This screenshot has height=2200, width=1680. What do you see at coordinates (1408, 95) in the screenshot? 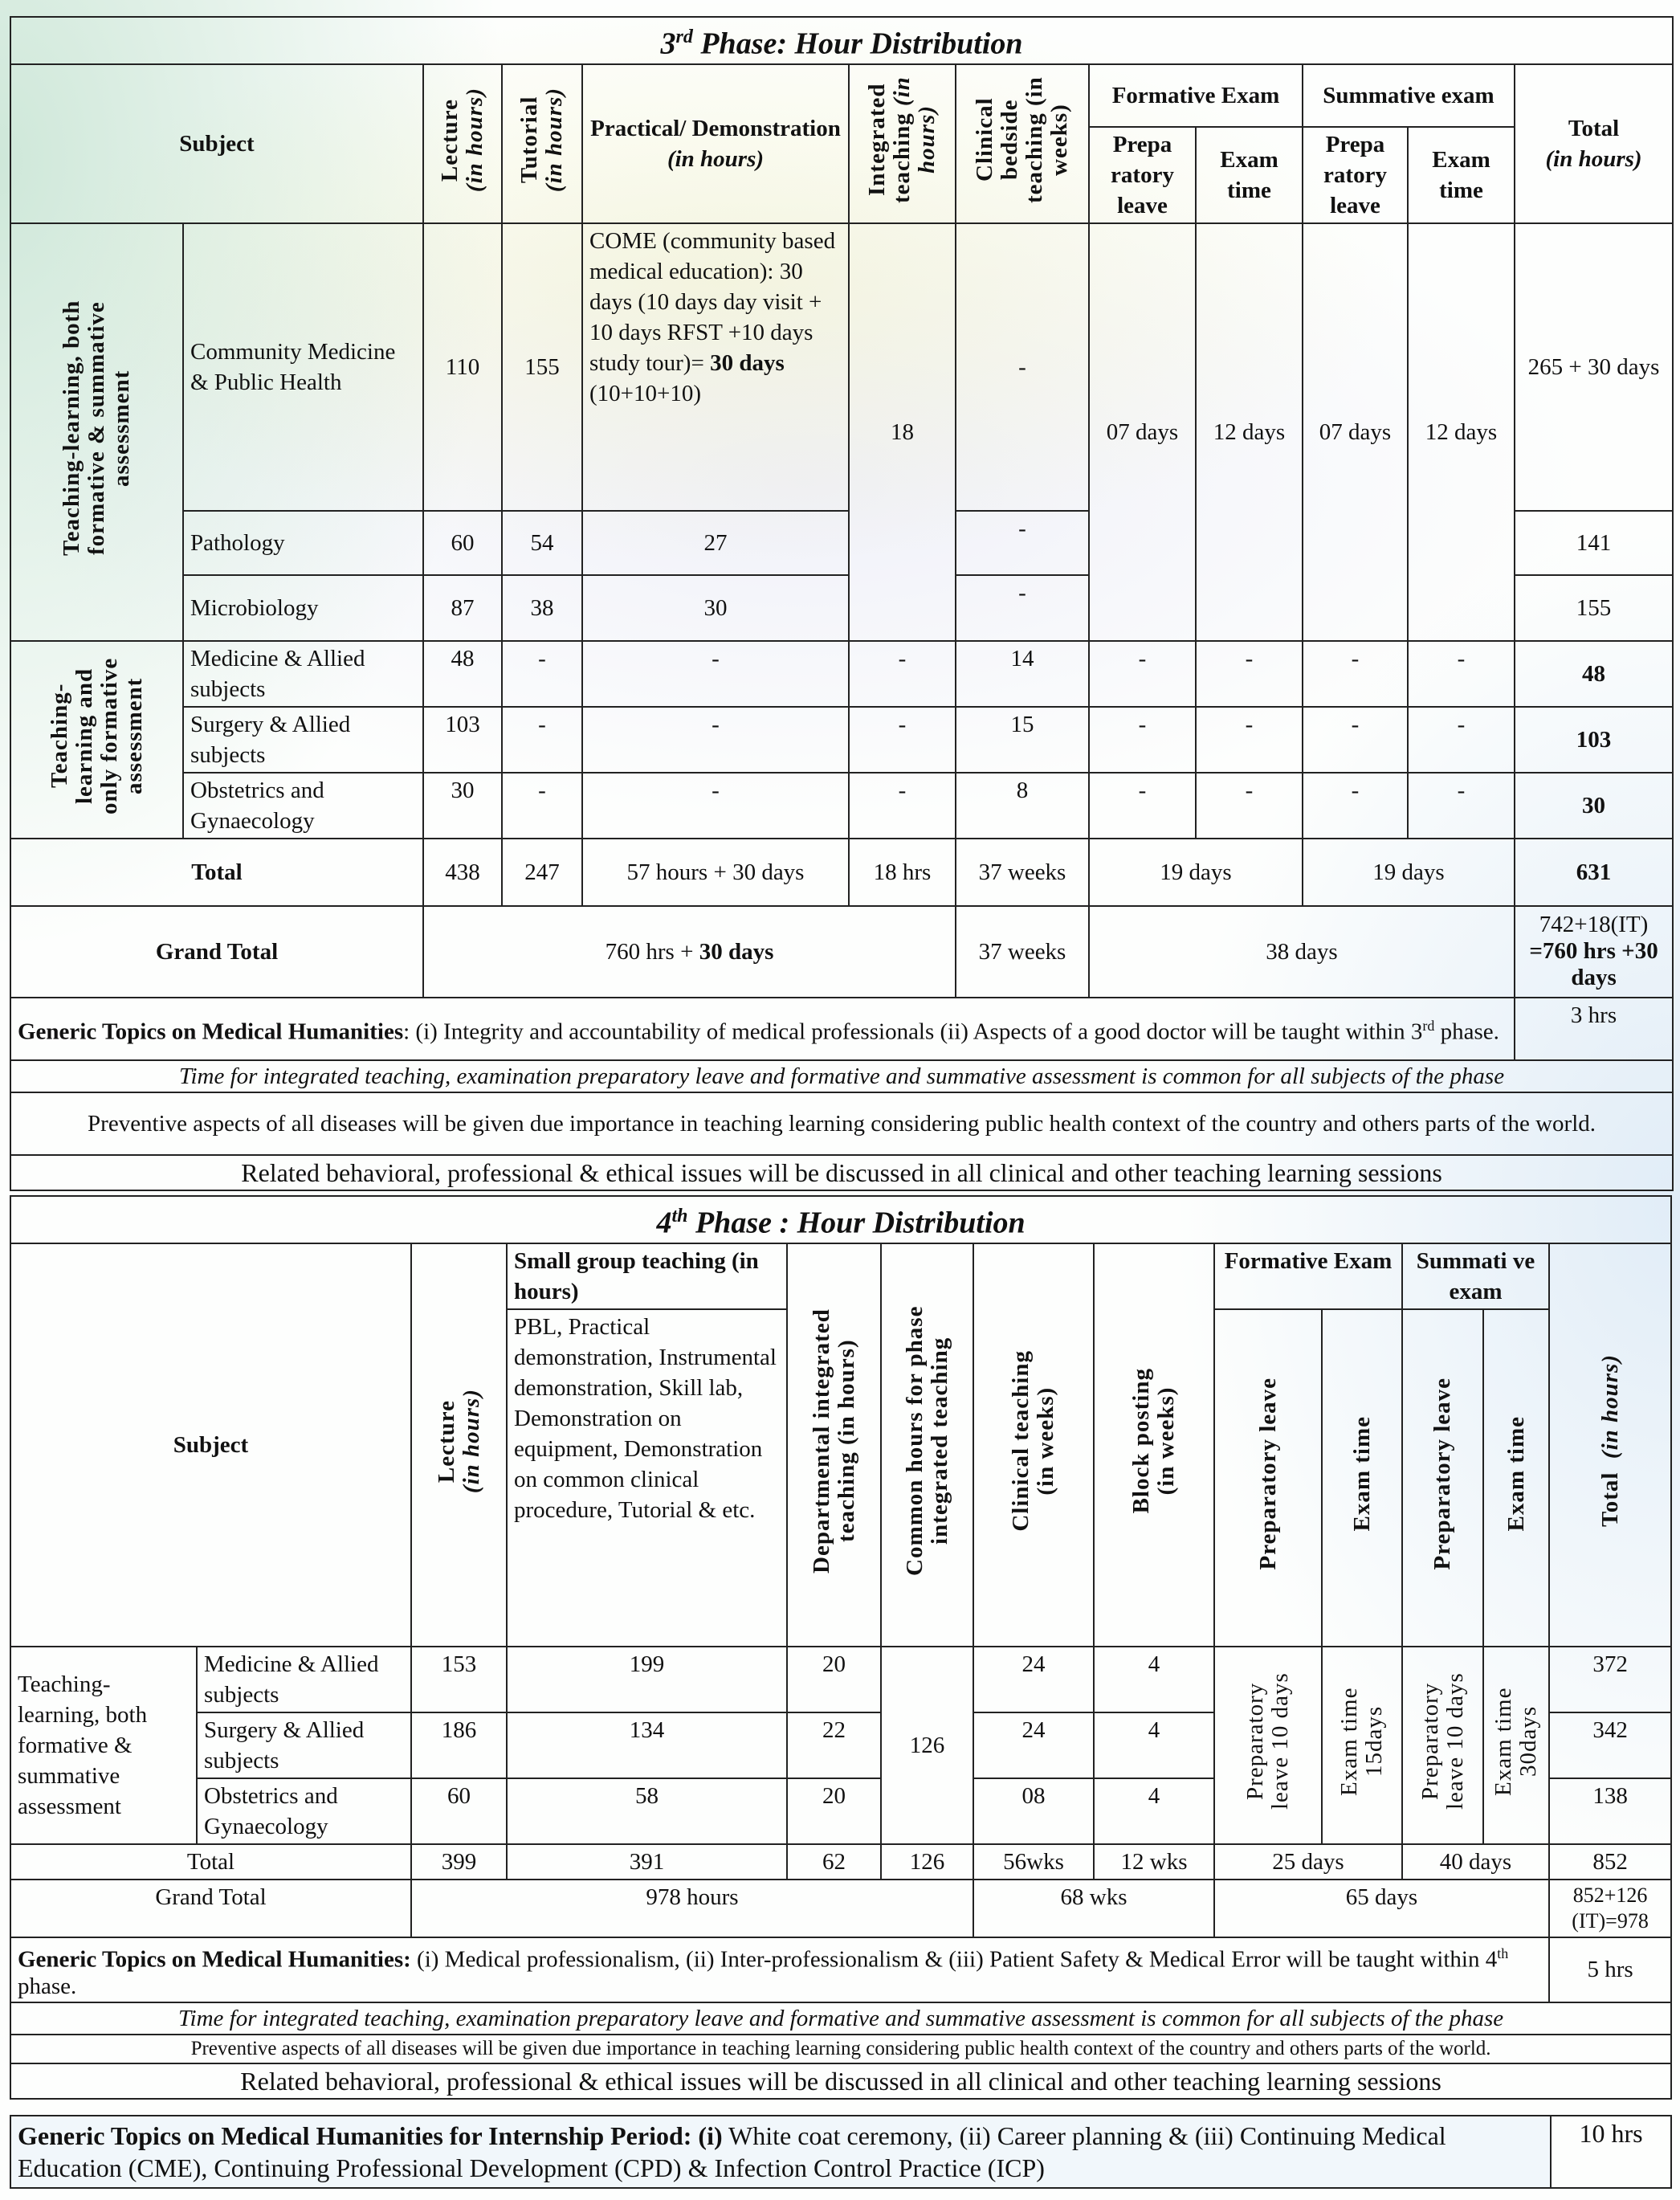
I see `header-summative: Summative exam` at bounding box center [1408, 95].